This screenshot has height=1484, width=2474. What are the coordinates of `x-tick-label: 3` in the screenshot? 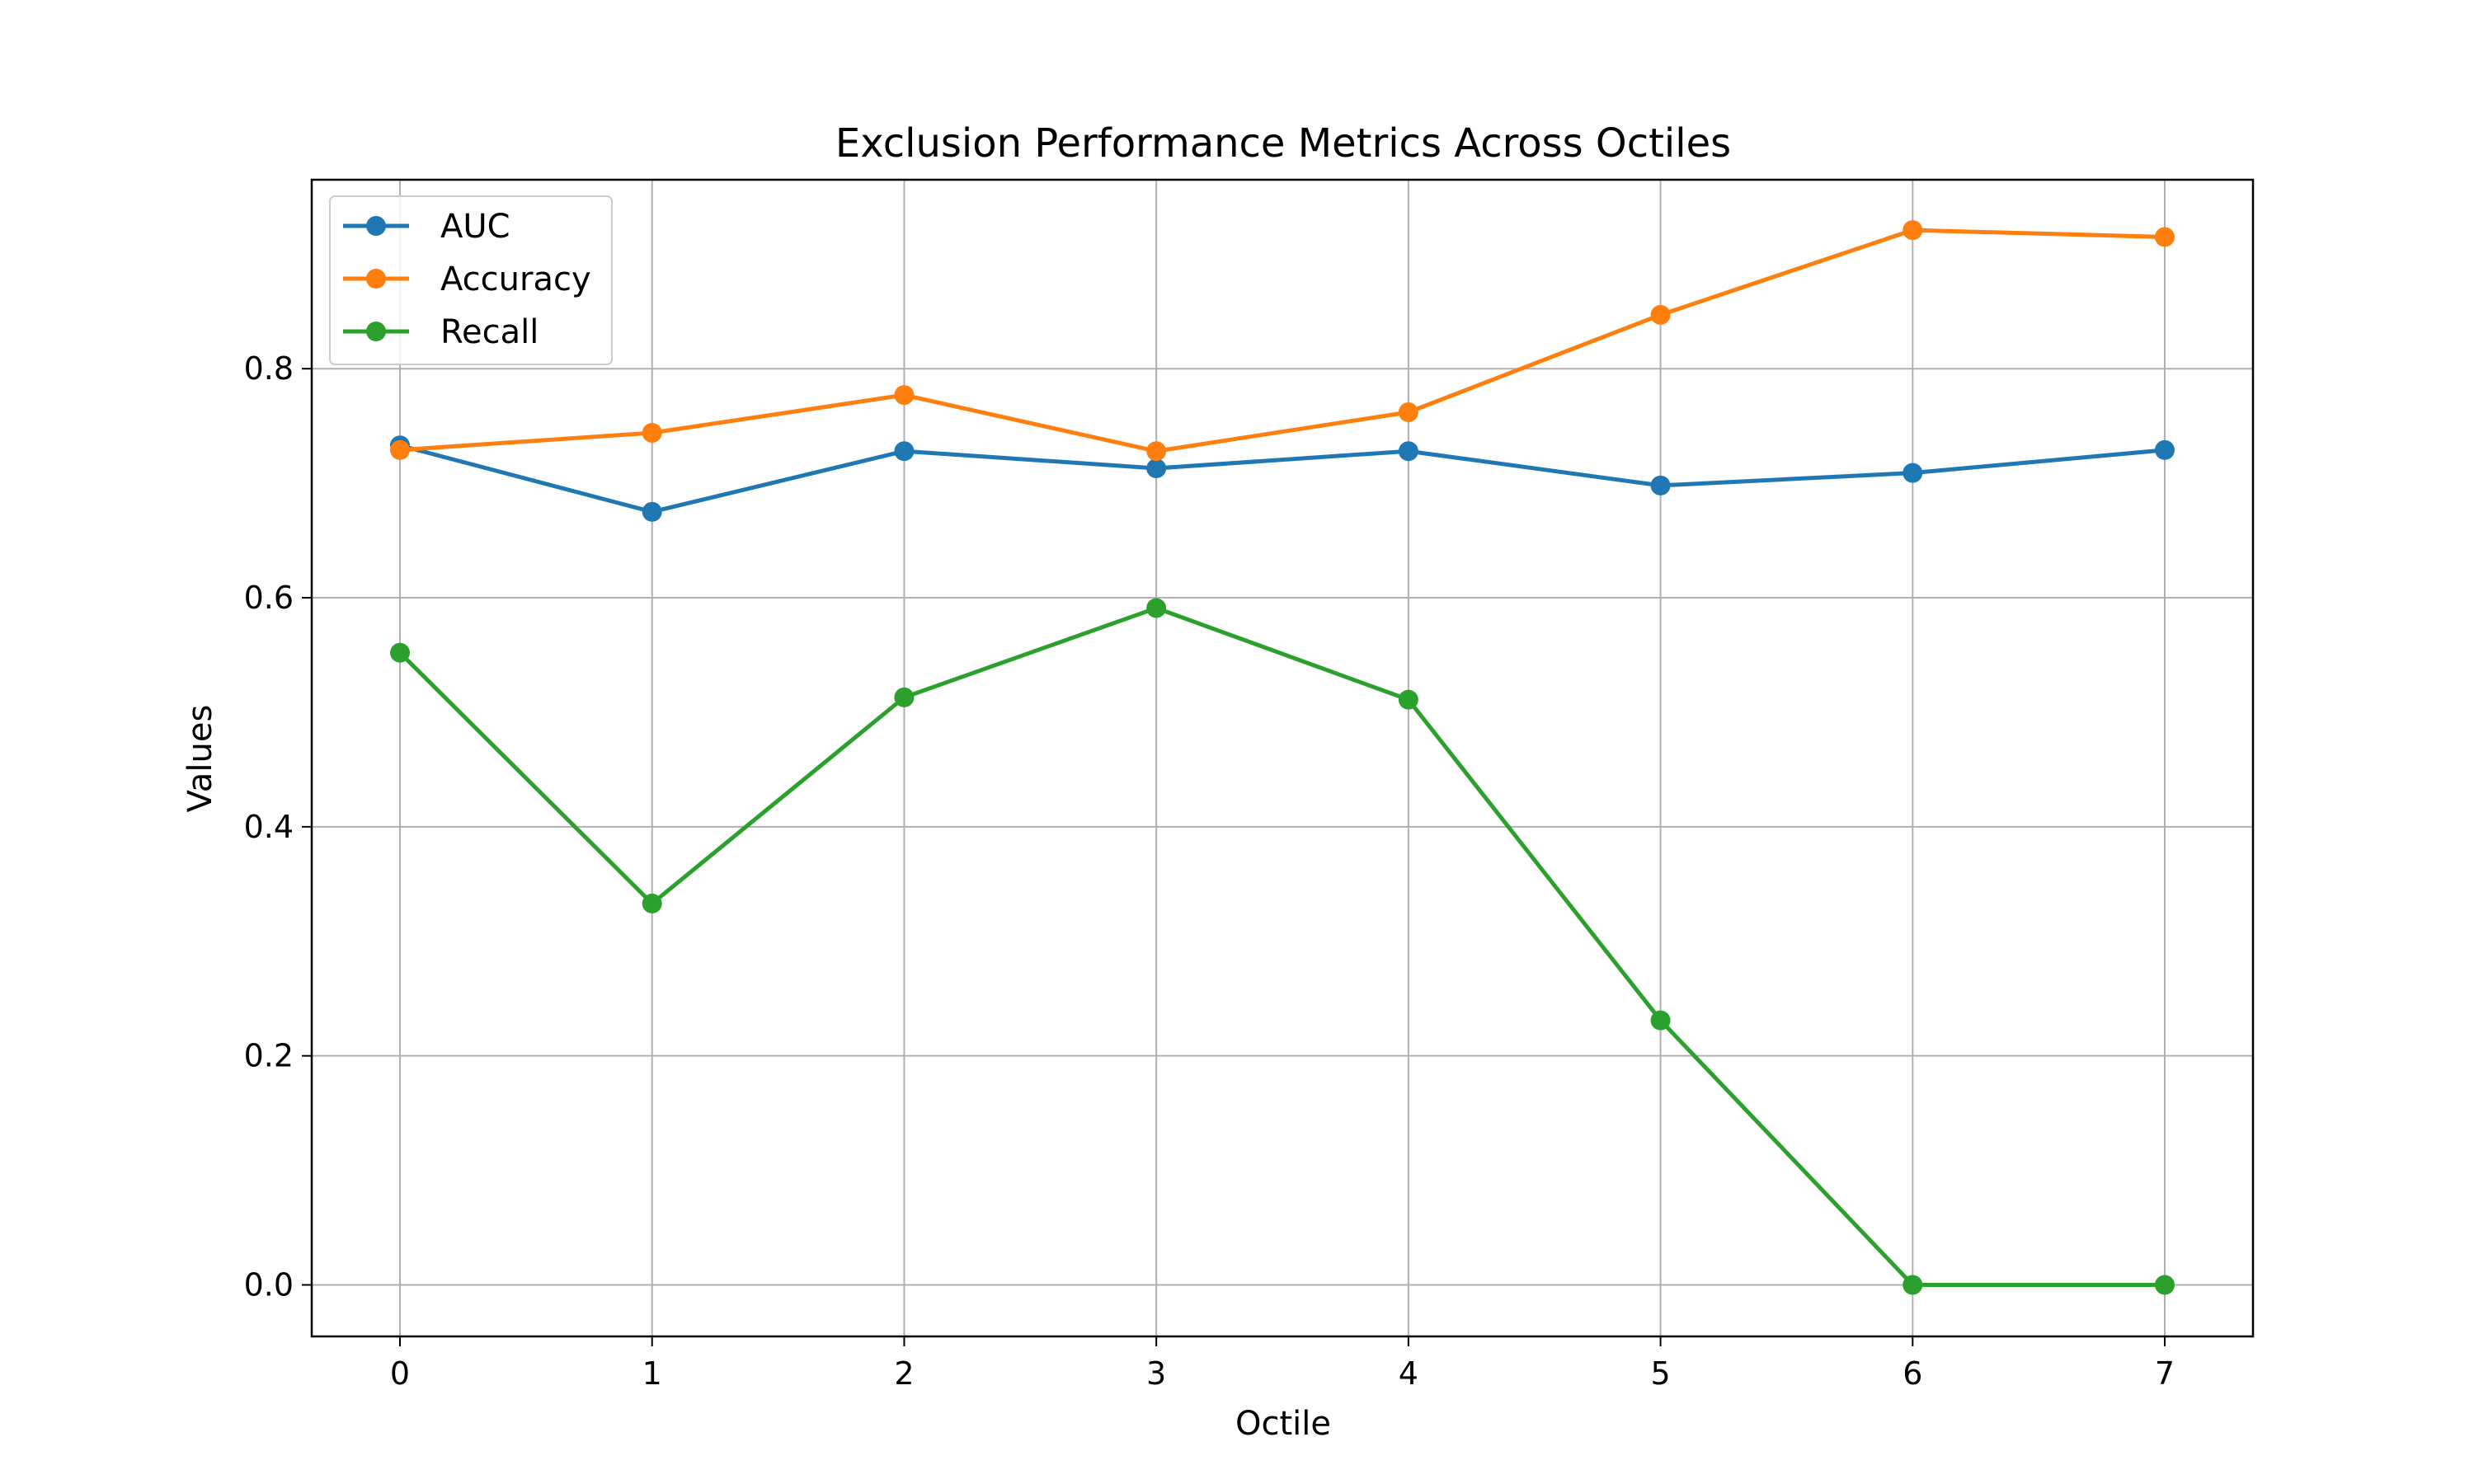 It's located at (1156, 1373).